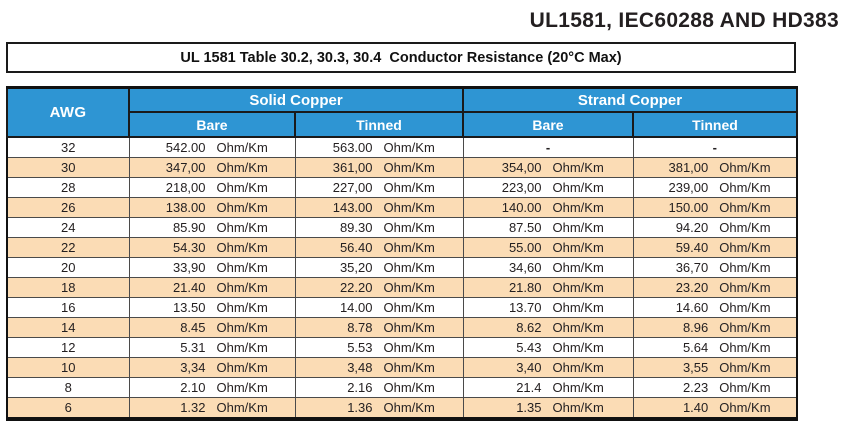  I want to click on solid-bare-cell: 54.30 Ohm/Km, so click(212, 247).